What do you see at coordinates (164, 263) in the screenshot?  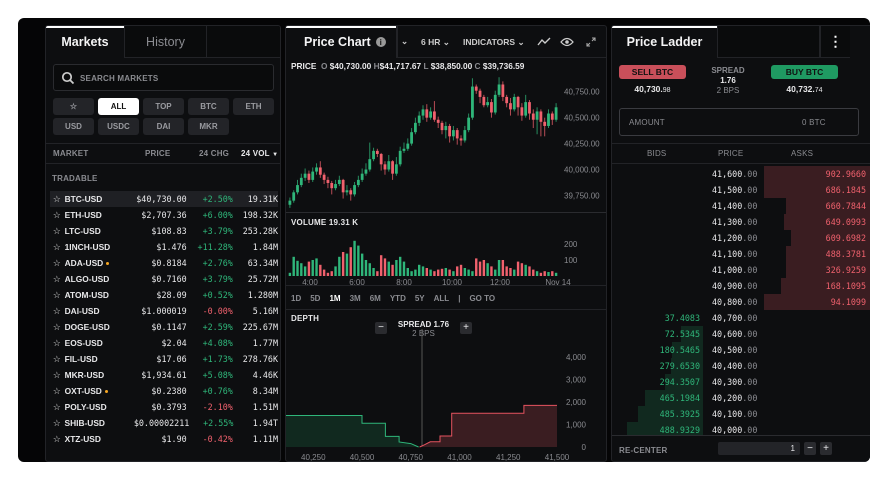 I see `market-row: ☆ ADA-USD $0.8184 +2.76% 63.34M` at bounding box center [164, 263].